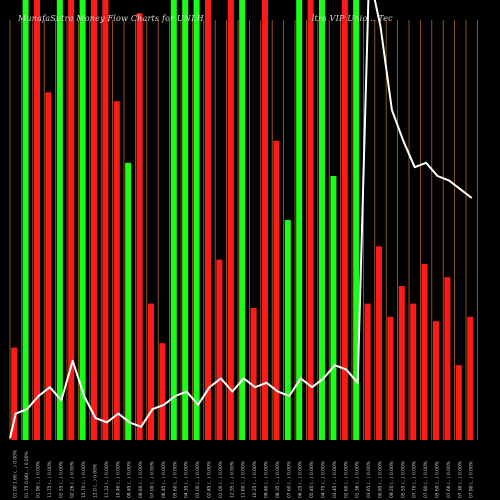 The height and width of the screenshot is (500, 500). I want to click on x-tick-label-1: 01.00 1.60 (...) 0.00%, so click(16, 474).